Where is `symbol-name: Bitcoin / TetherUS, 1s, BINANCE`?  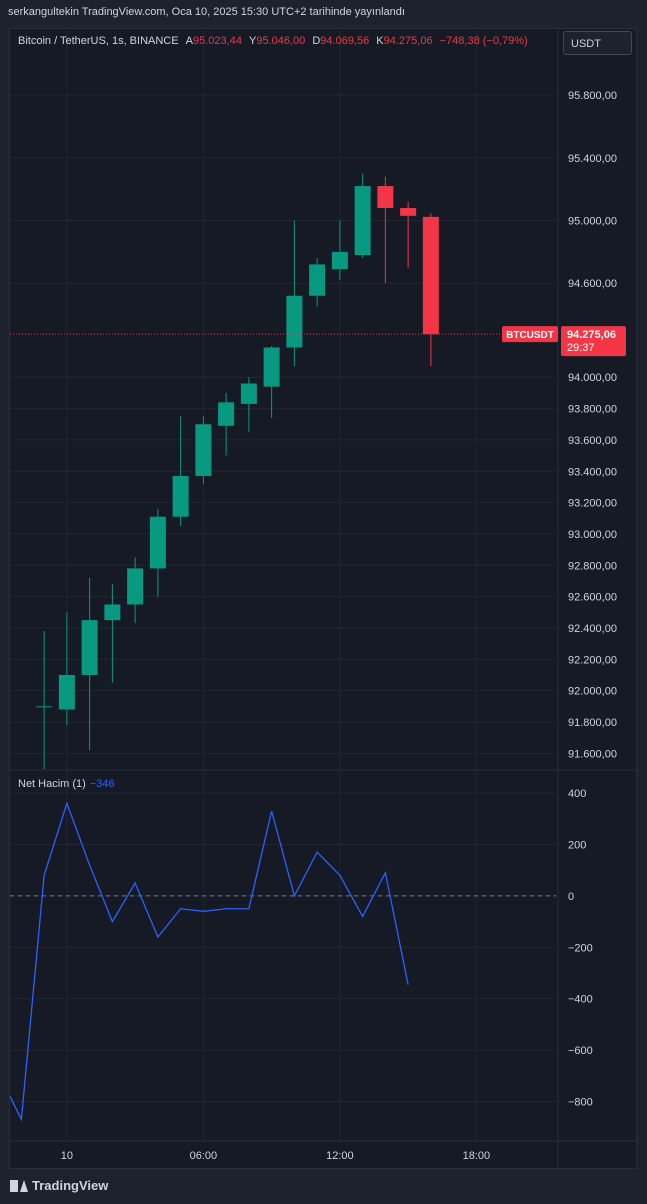 symbol-name: Bitcoin / TetherUS, 1s, BINANCE is located at coordinates (98, 41).